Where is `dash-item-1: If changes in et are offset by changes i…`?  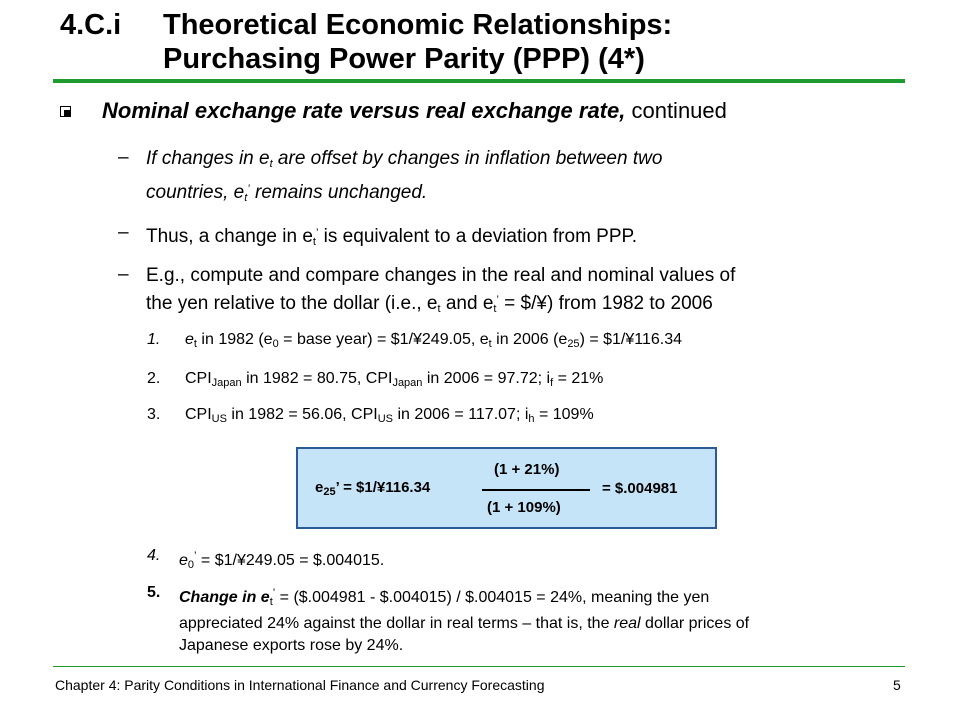
dash-item-1: If changes in et are offset by changes i… is located at coordinates (526, 178).